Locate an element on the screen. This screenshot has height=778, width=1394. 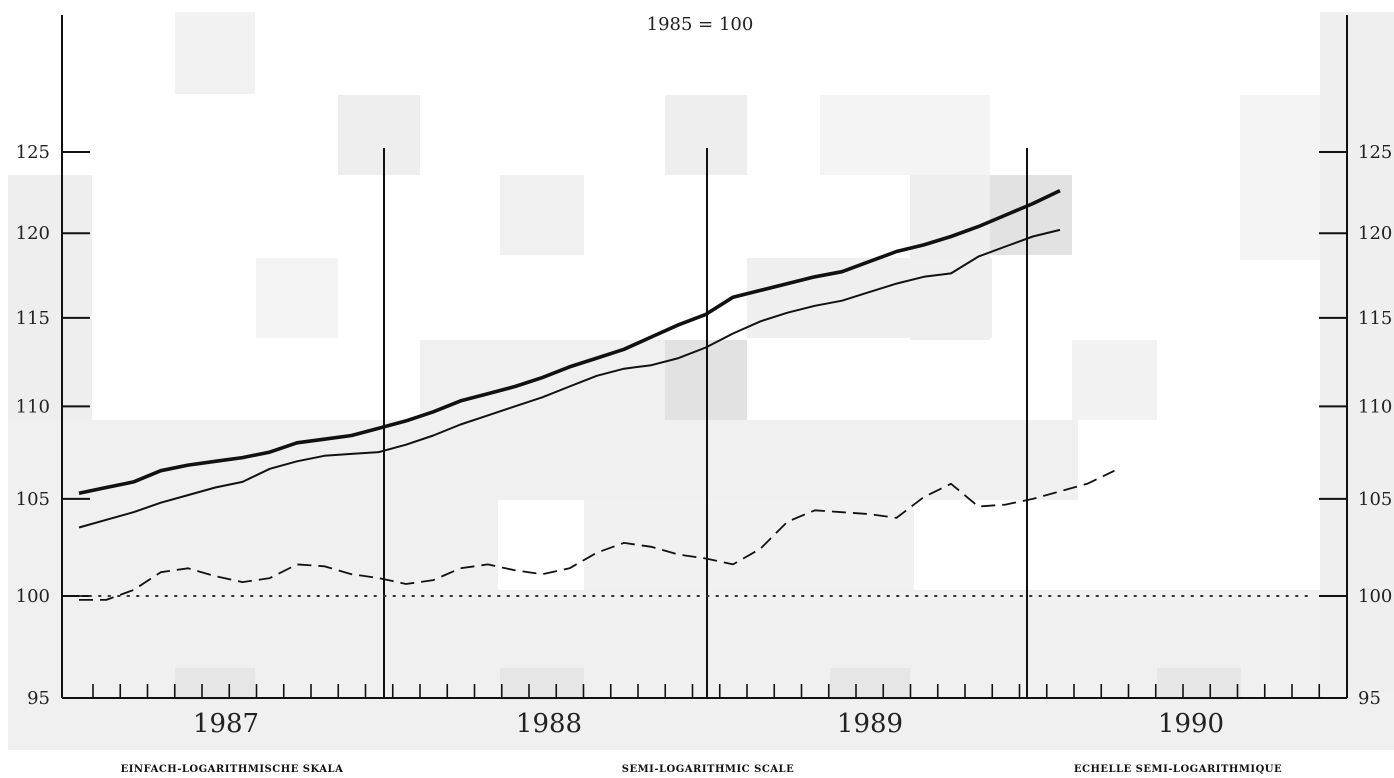
y-tick-label-right: 95 is located at coordinates (1369, 698).